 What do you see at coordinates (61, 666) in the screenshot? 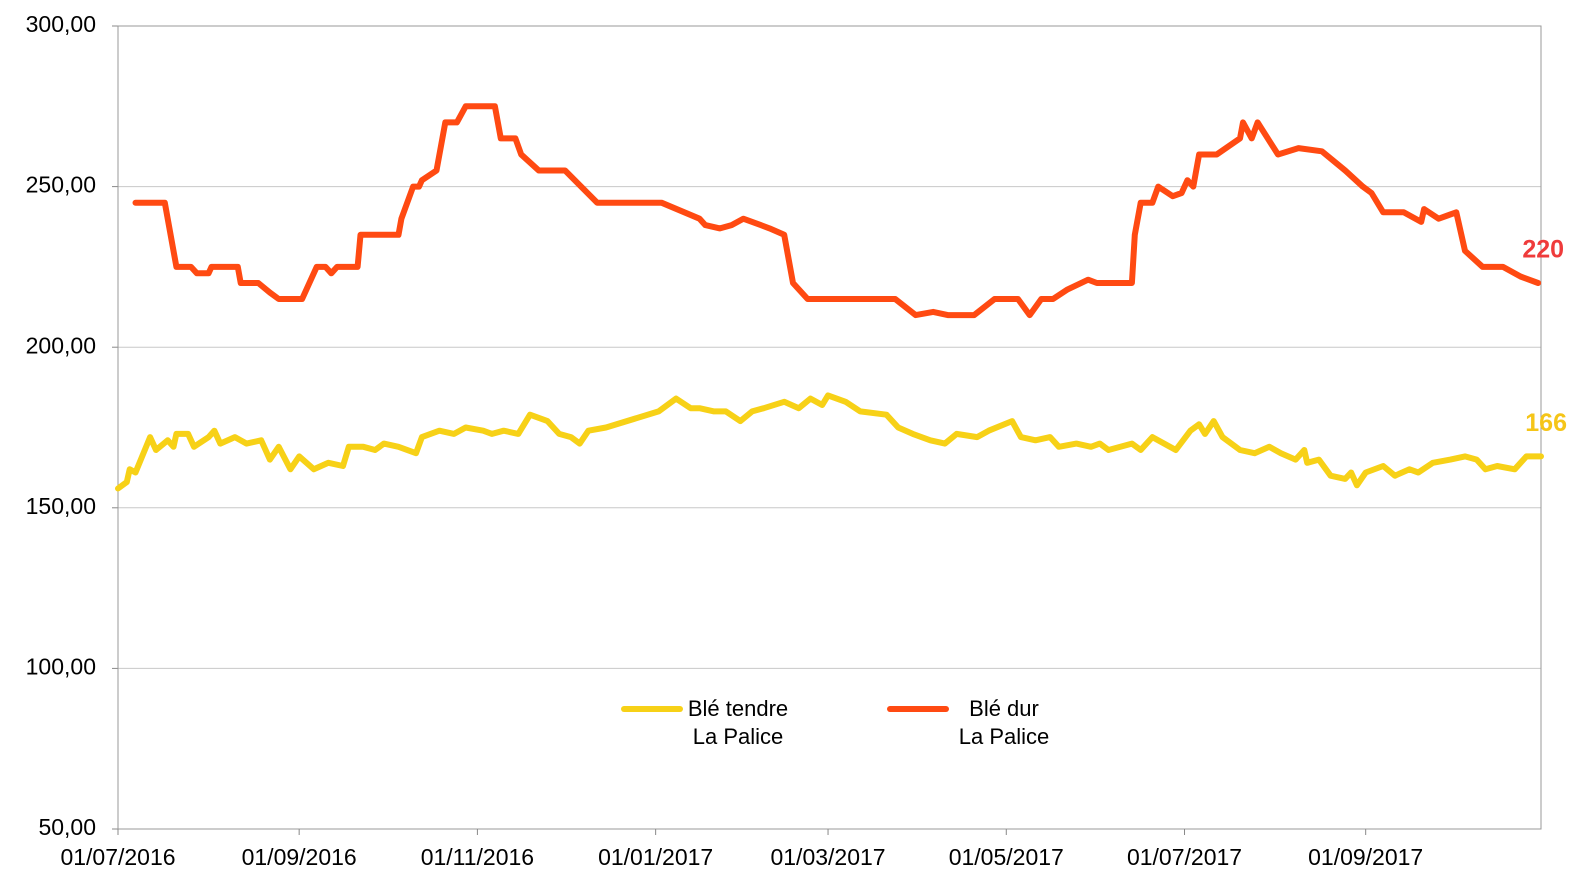
I see `y-tick-label: 100,00` at bounding box center [61, 666].